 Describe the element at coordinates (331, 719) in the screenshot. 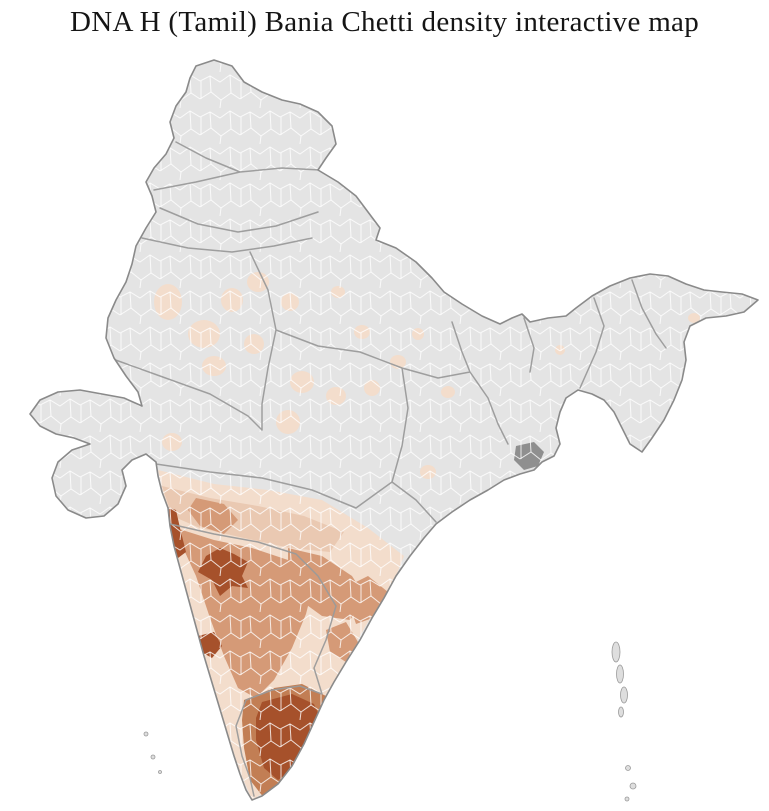

I see `high-density-cluster-coromandel-coast` at that location.